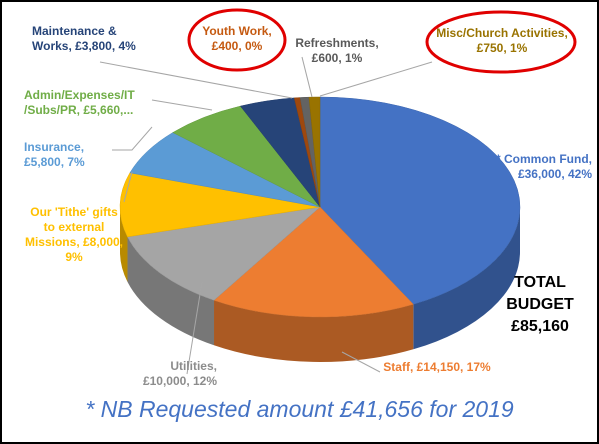 This screenshot has width=599, height=444. I want to click on slice-label: Youth Work, £400, 0%, so click(237, 38).